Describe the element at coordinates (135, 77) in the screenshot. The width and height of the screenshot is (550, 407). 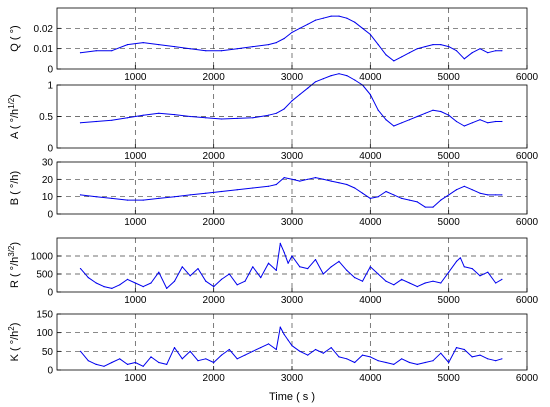
I see `x-tick-label: 1000` at that location.